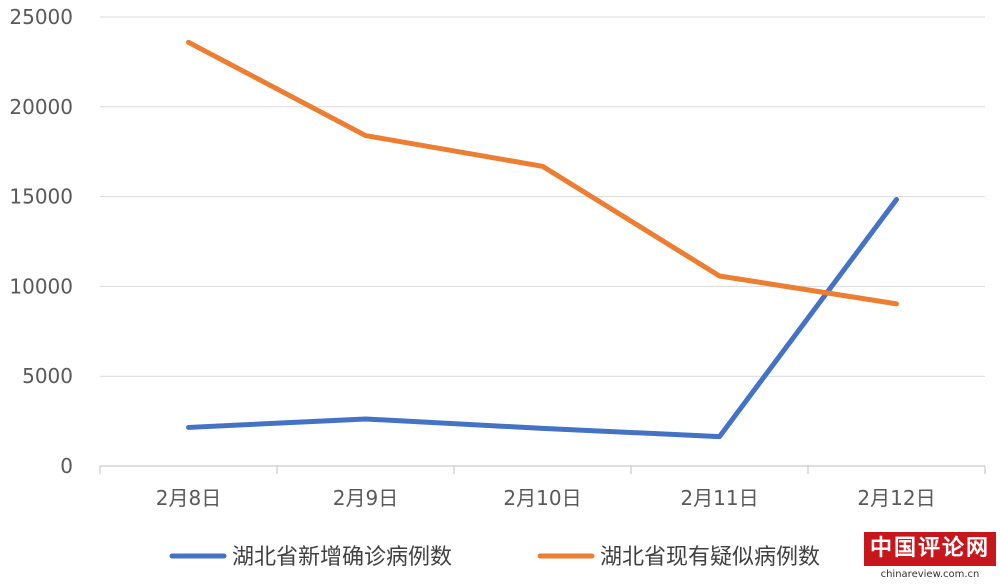 The image size is (1000, 586). Describe the element at coordinates (710, 557) in the screenshot. I see `legend-label: 湖北省现有疑似病例数` at that location.